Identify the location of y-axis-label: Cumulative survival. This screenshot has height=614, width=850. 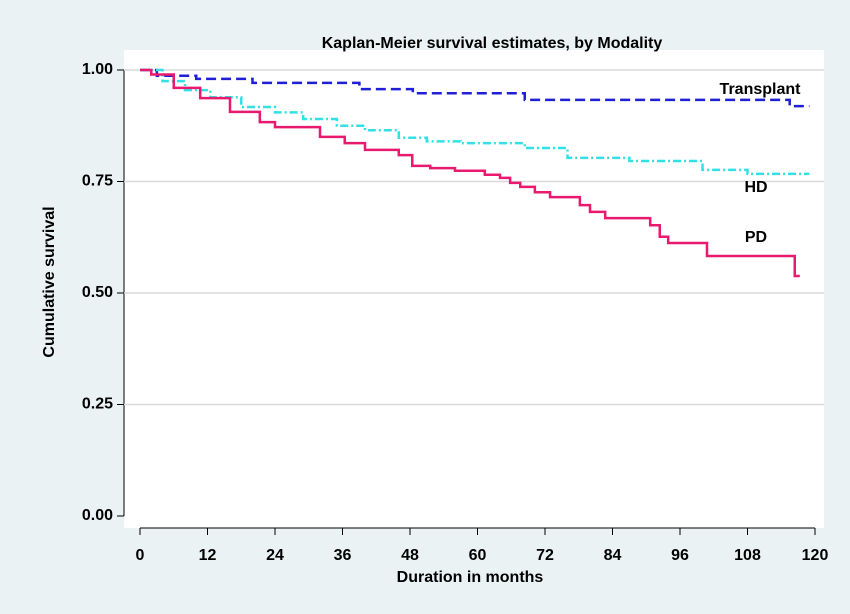
(49, 281).